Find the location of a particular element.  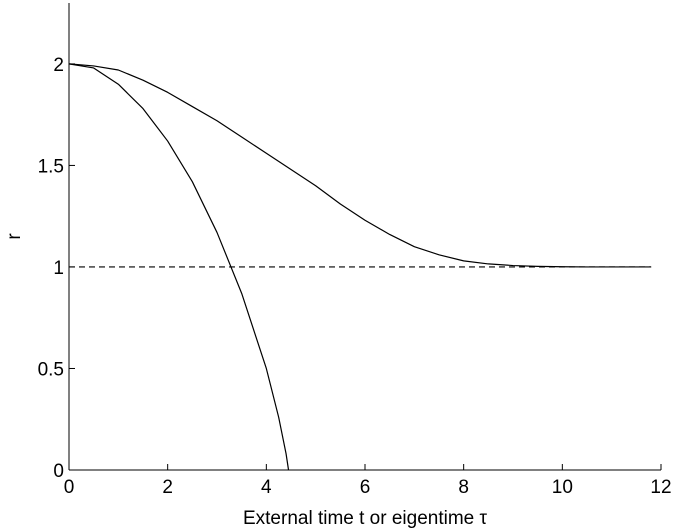

y-tick-label: 0 is located at coordinates (58, 471).